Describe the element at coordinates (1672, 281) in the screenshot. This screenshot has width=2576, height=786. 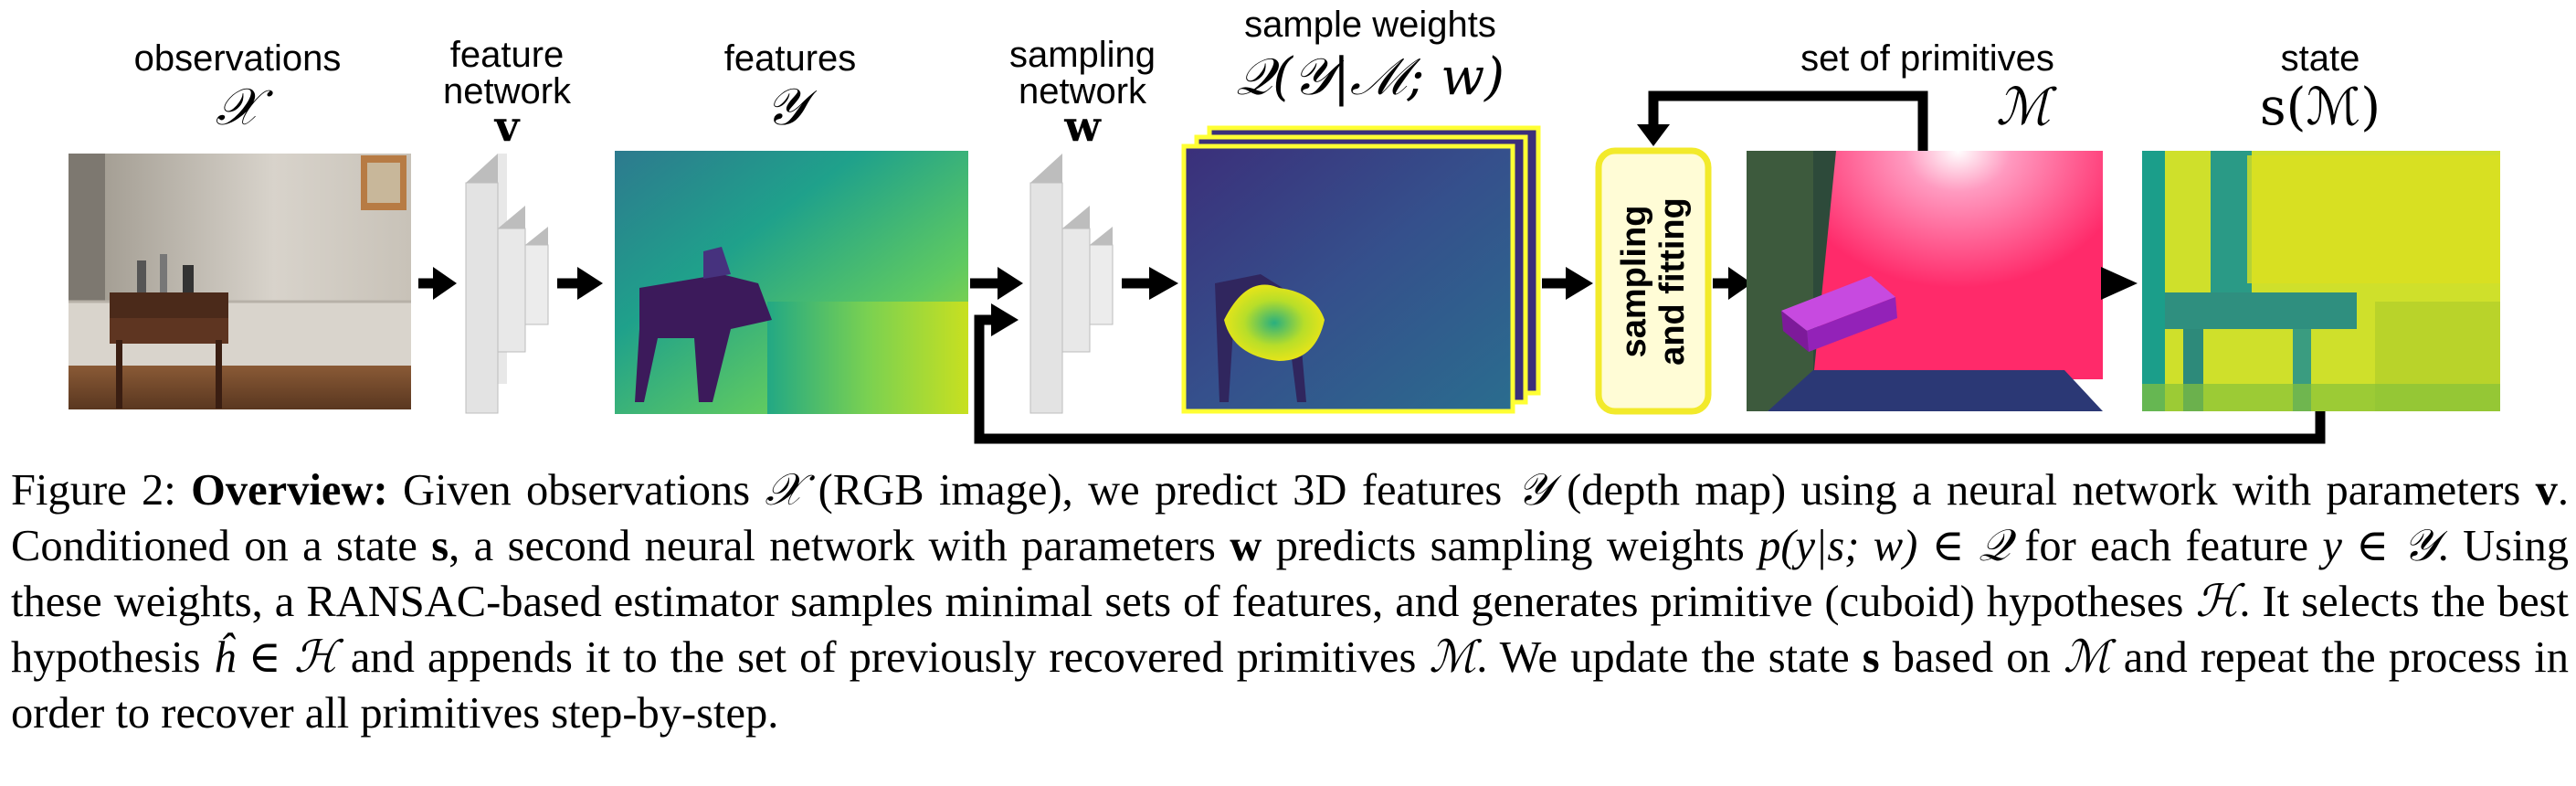
I see `sampling-fitting-line-2: and fitting` at that location.